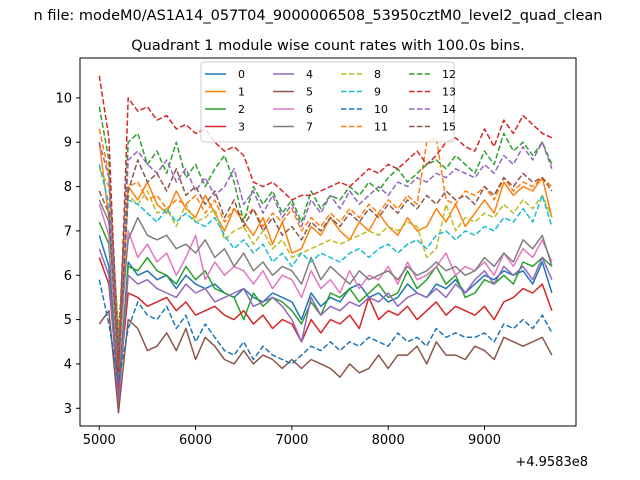 The height and width of the screenshot is (480, 640). I want to click on x-tick-label: 8000, so click(388, 440).